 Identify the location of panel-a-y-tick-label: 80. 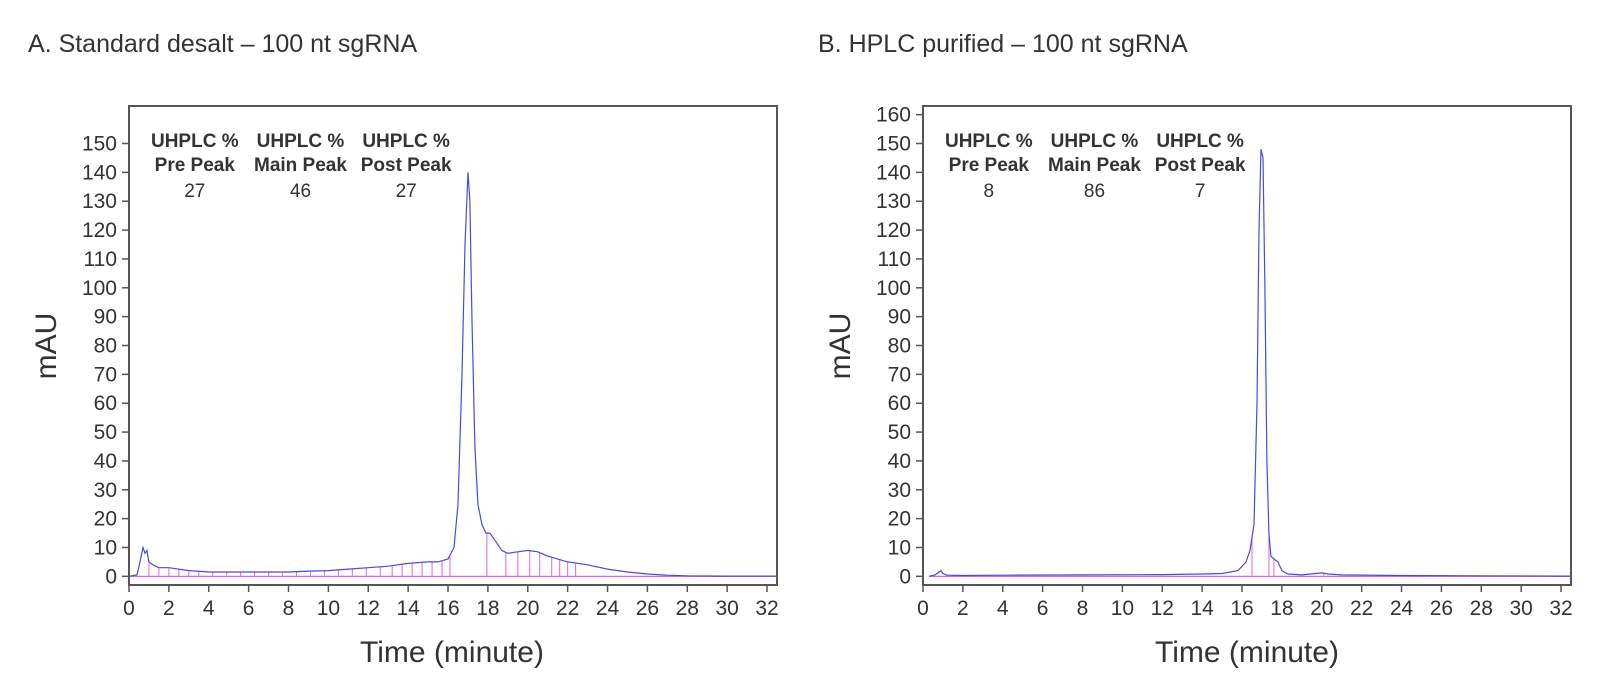
(105, 346).